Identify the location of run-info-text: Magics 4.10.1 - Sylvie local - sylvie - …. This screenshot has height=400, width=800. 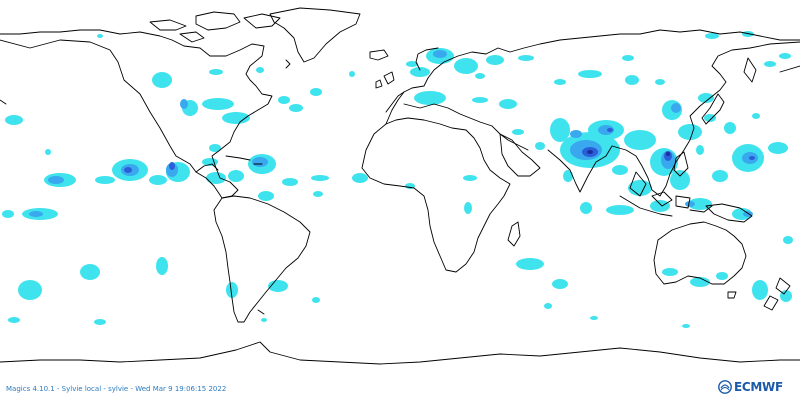
(116, 389).